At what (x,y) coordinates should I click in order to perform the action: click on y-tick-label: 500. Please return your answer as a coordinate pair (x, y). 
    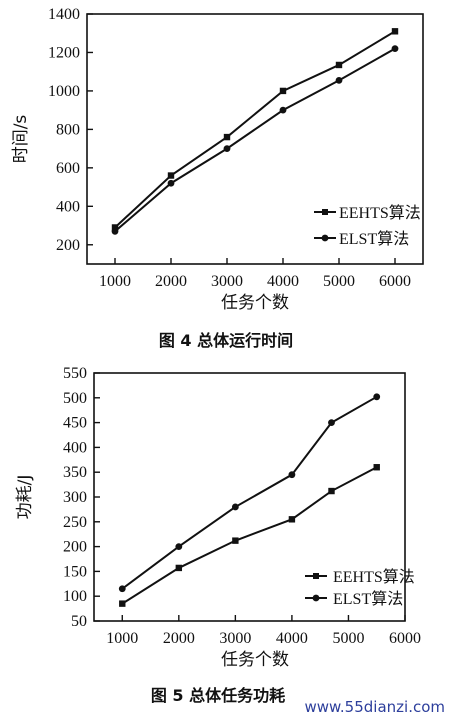
    Looking at the image, I should click on (75, 398).